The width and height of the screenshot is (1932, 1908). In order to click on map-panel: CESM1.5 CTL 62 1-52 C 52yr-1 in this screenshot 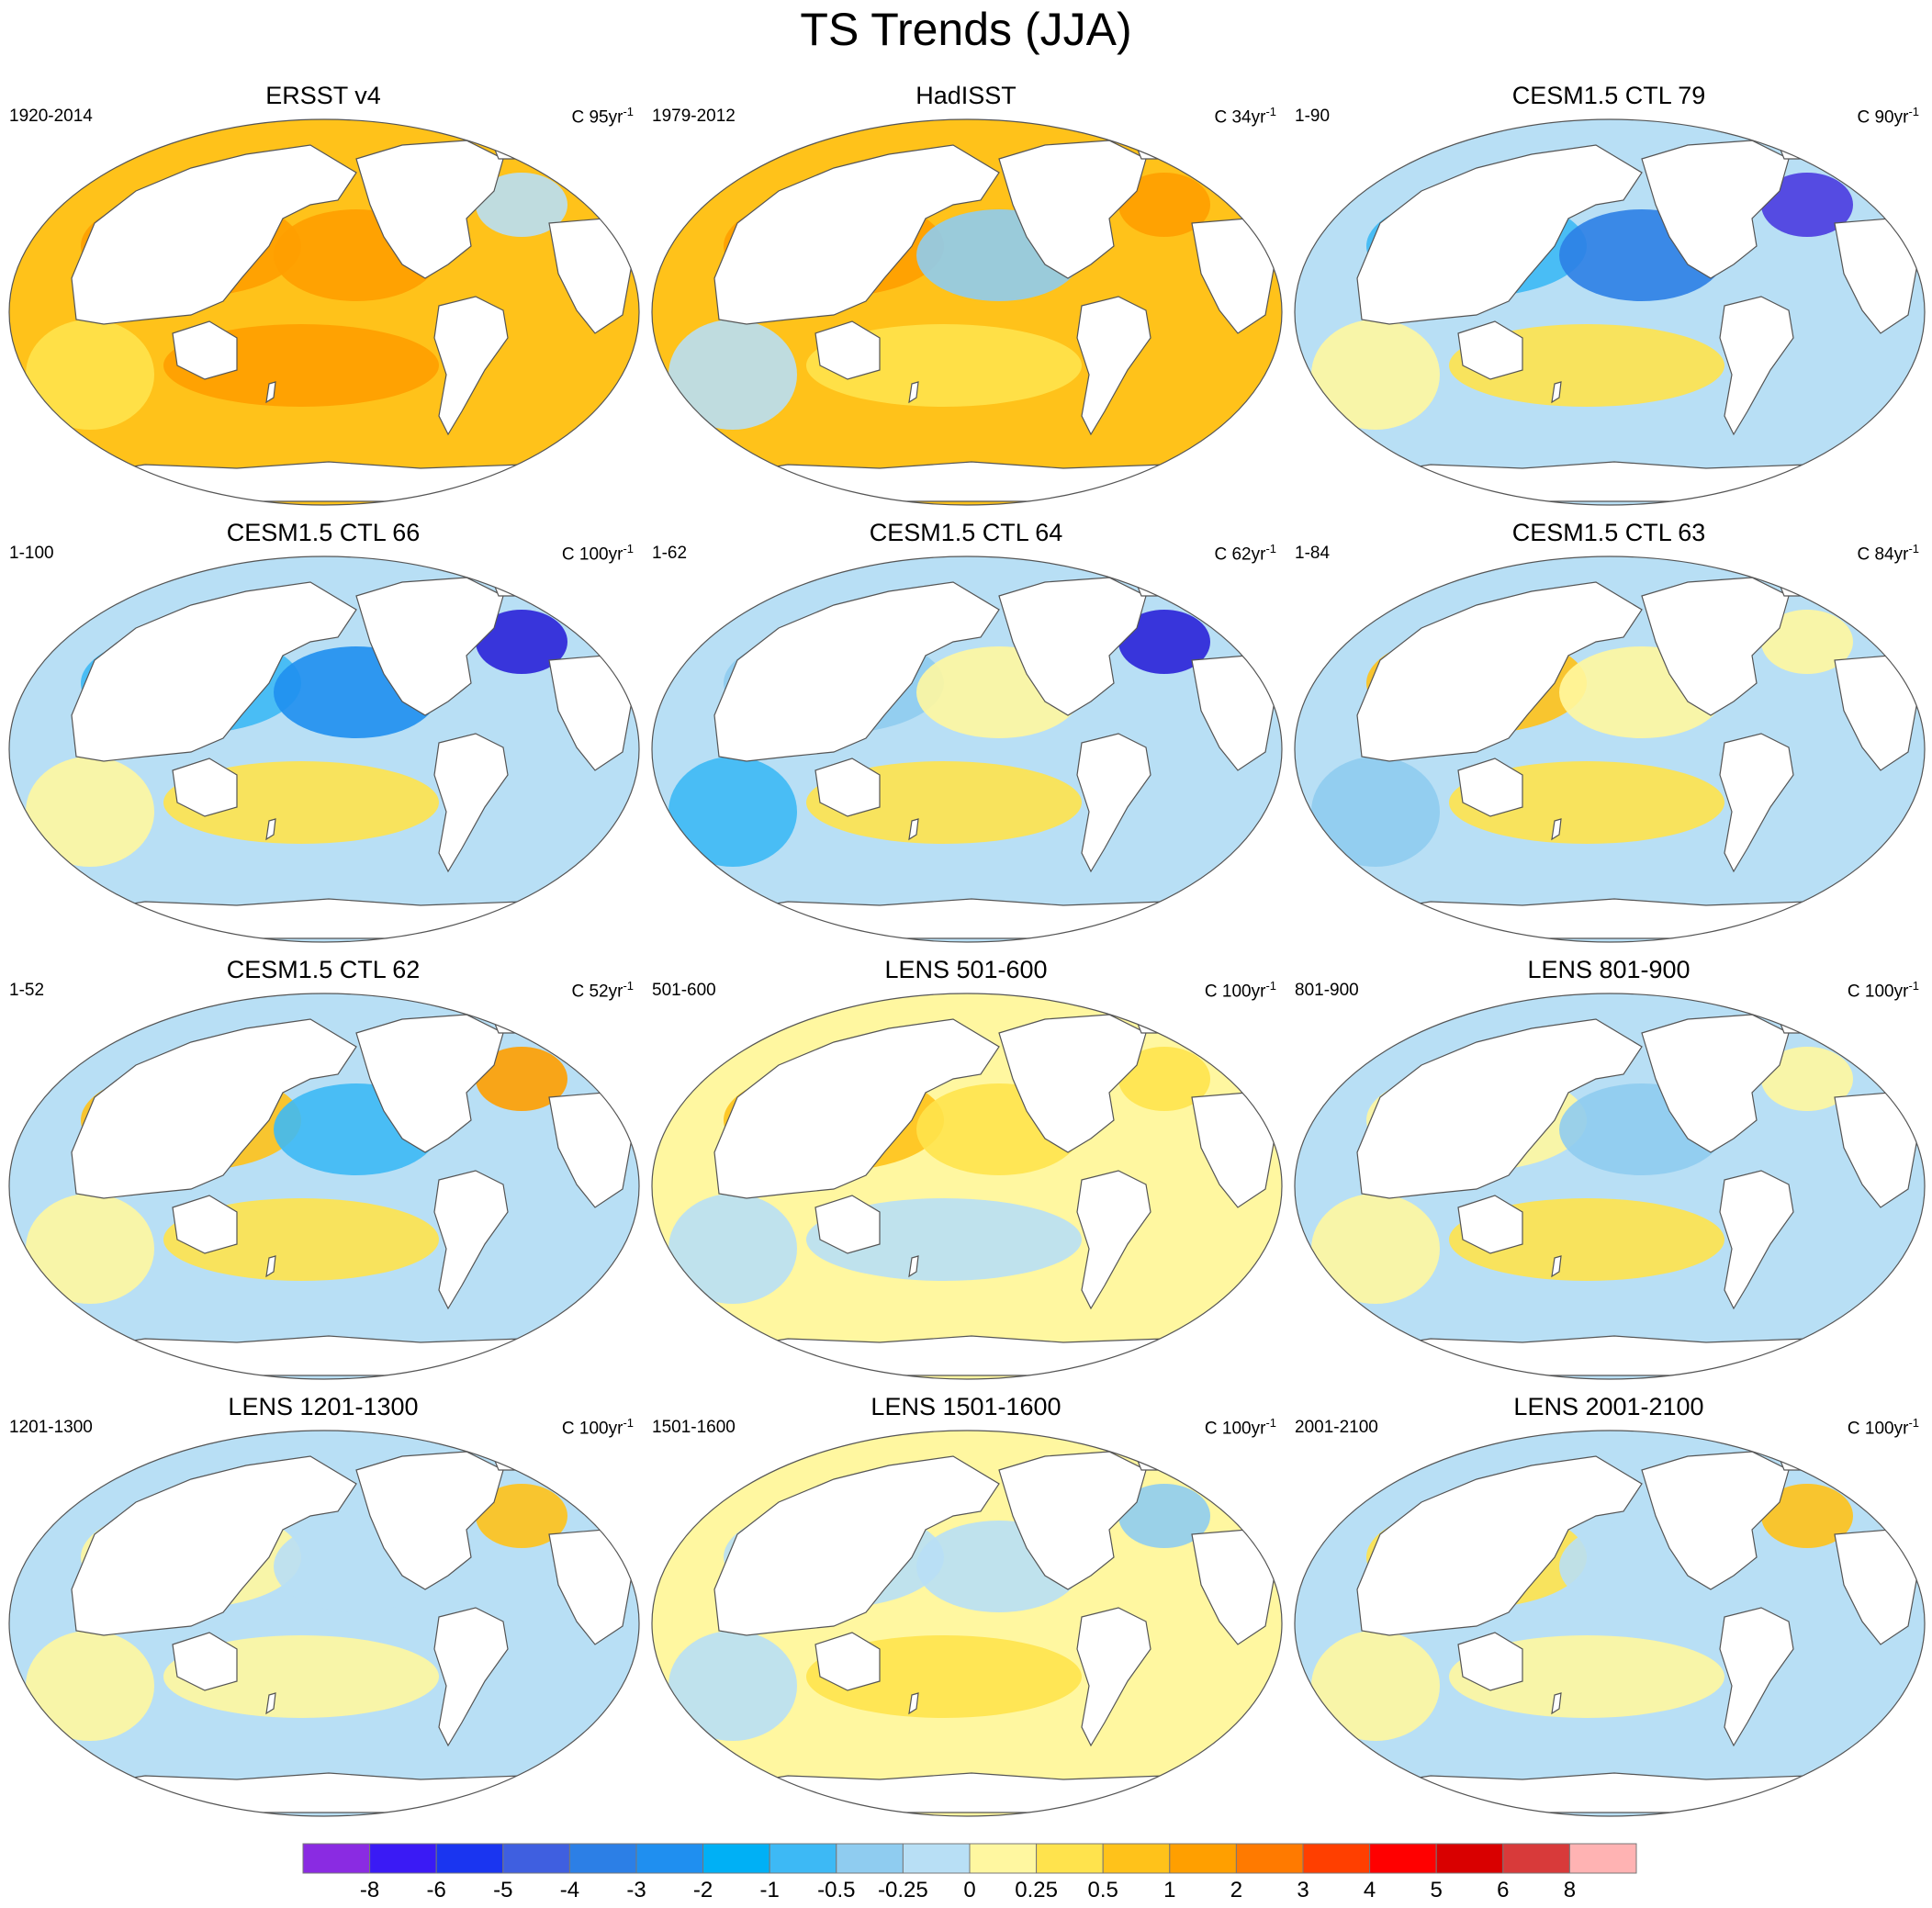, I will do `click(323, 1170)`.